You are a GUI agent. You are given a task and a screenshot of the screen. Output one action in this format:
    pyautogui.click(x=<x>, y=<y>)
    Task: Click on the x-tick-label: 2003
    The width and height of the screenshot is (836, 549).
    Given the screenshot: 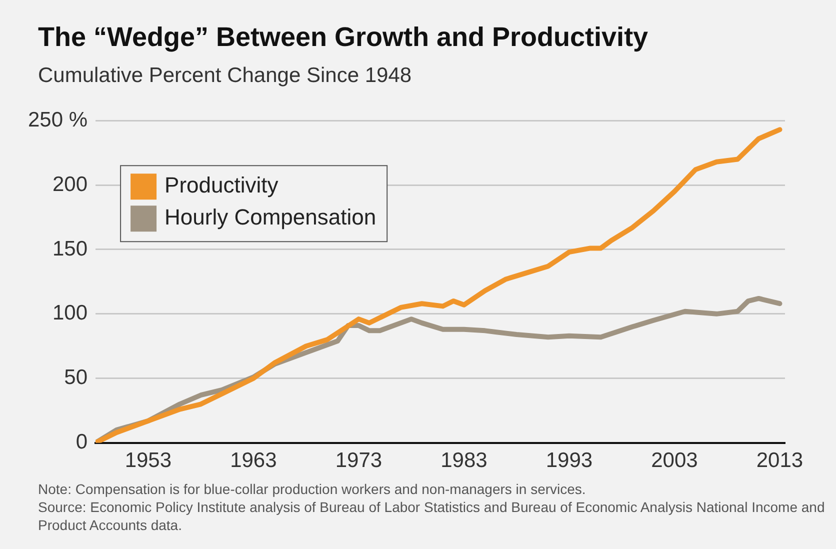 What is the action you would take?
    pyautogui.click(x=674, y=460)
    